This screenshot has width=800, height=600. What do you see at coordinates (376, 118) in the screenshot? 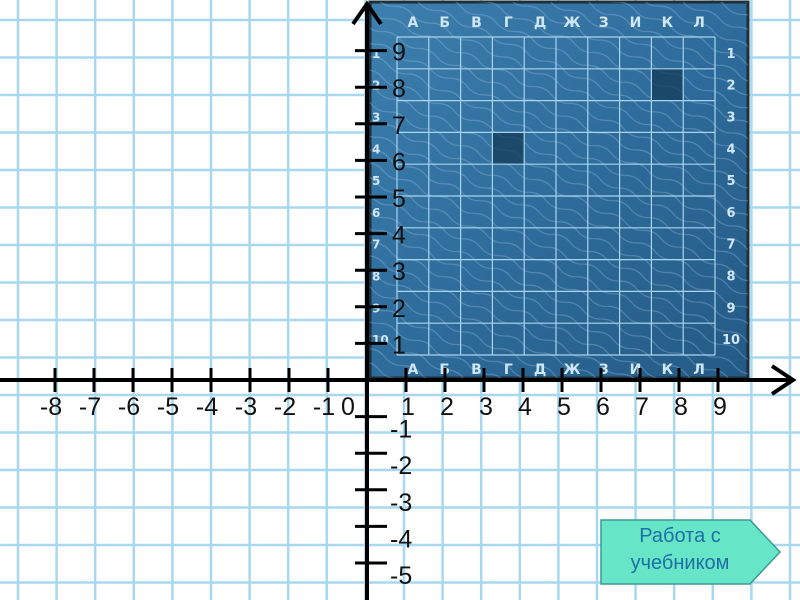
I see `row-label-left: 3` at bounding box center [376, 118].